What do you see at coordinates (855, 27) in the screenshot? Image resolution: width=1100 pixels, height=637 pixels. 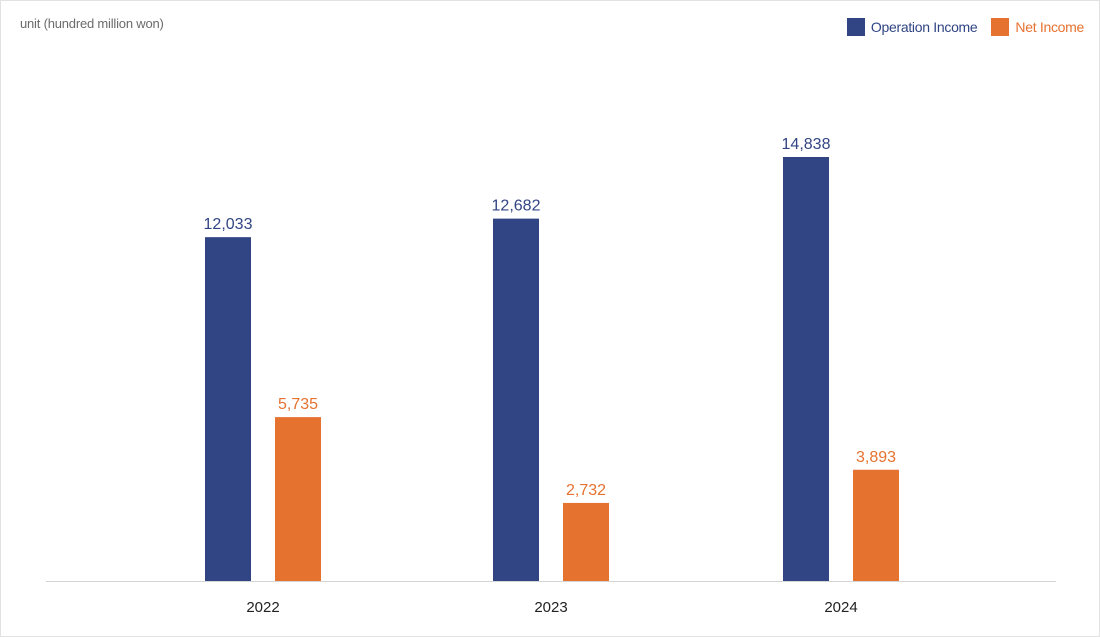 I see `legend-swatch-operation-income` at bounding box center [855, 27].